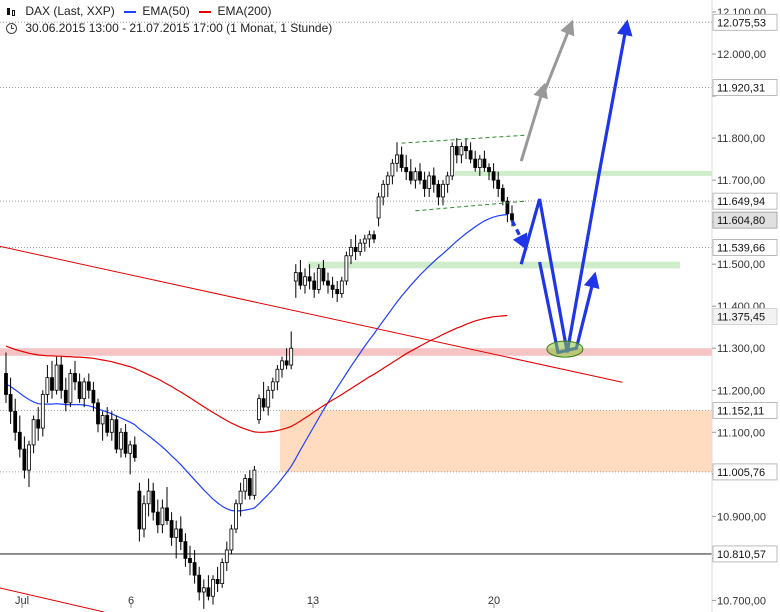 Image resolution: width=780 pixels, height=612 pixels. Describe the element at coordinates (565, 349) in the screenshot. I see `target-highlight-ellipse` at that location.